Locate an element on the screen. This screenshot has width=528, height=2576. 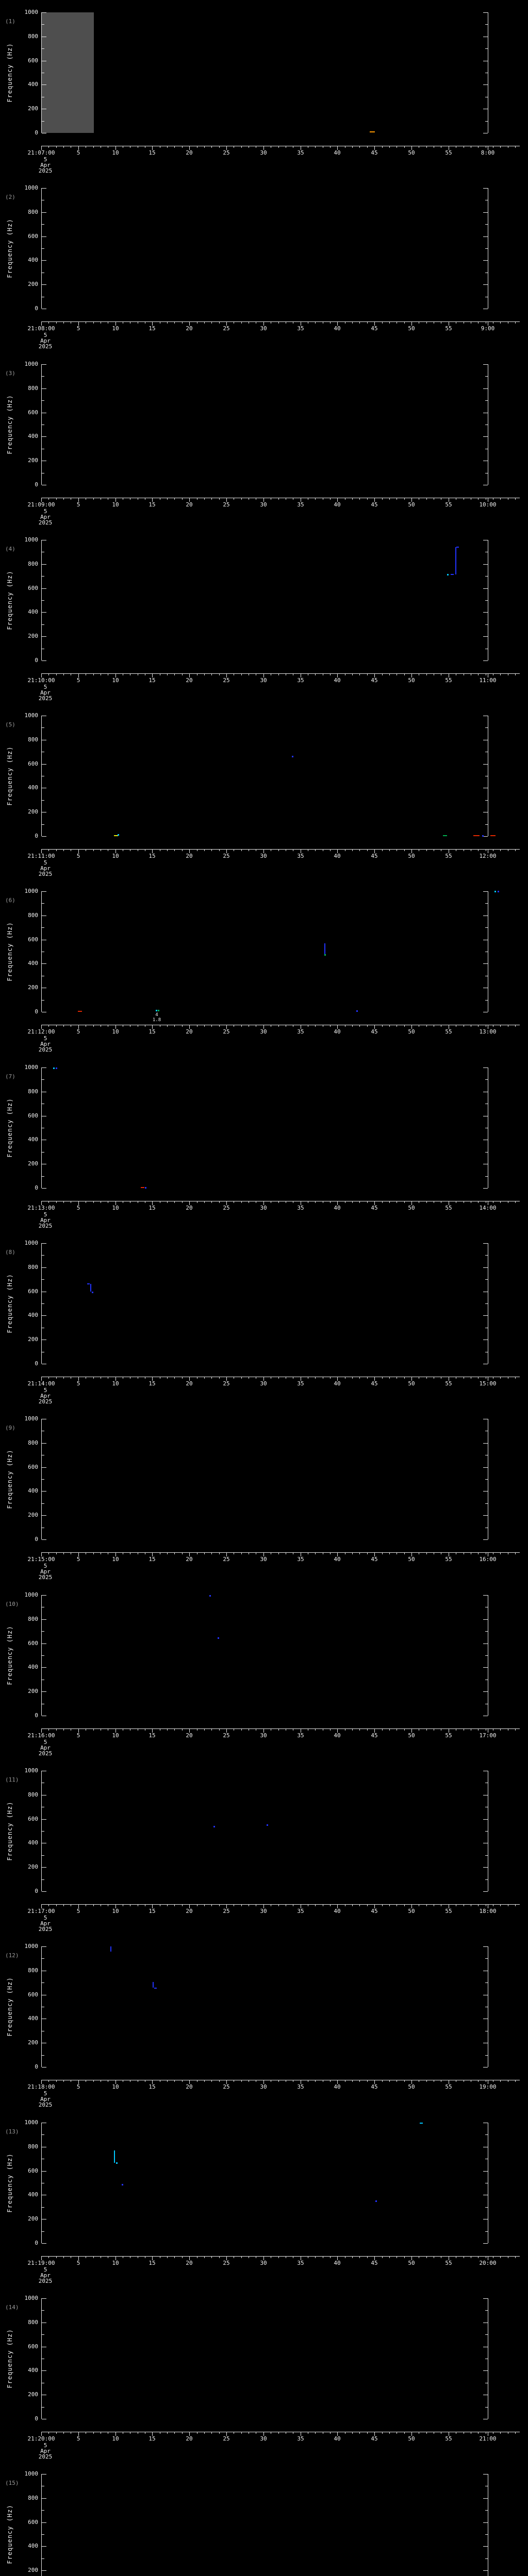
x-tick-label: 40 is located at coordinates (338, 2086).